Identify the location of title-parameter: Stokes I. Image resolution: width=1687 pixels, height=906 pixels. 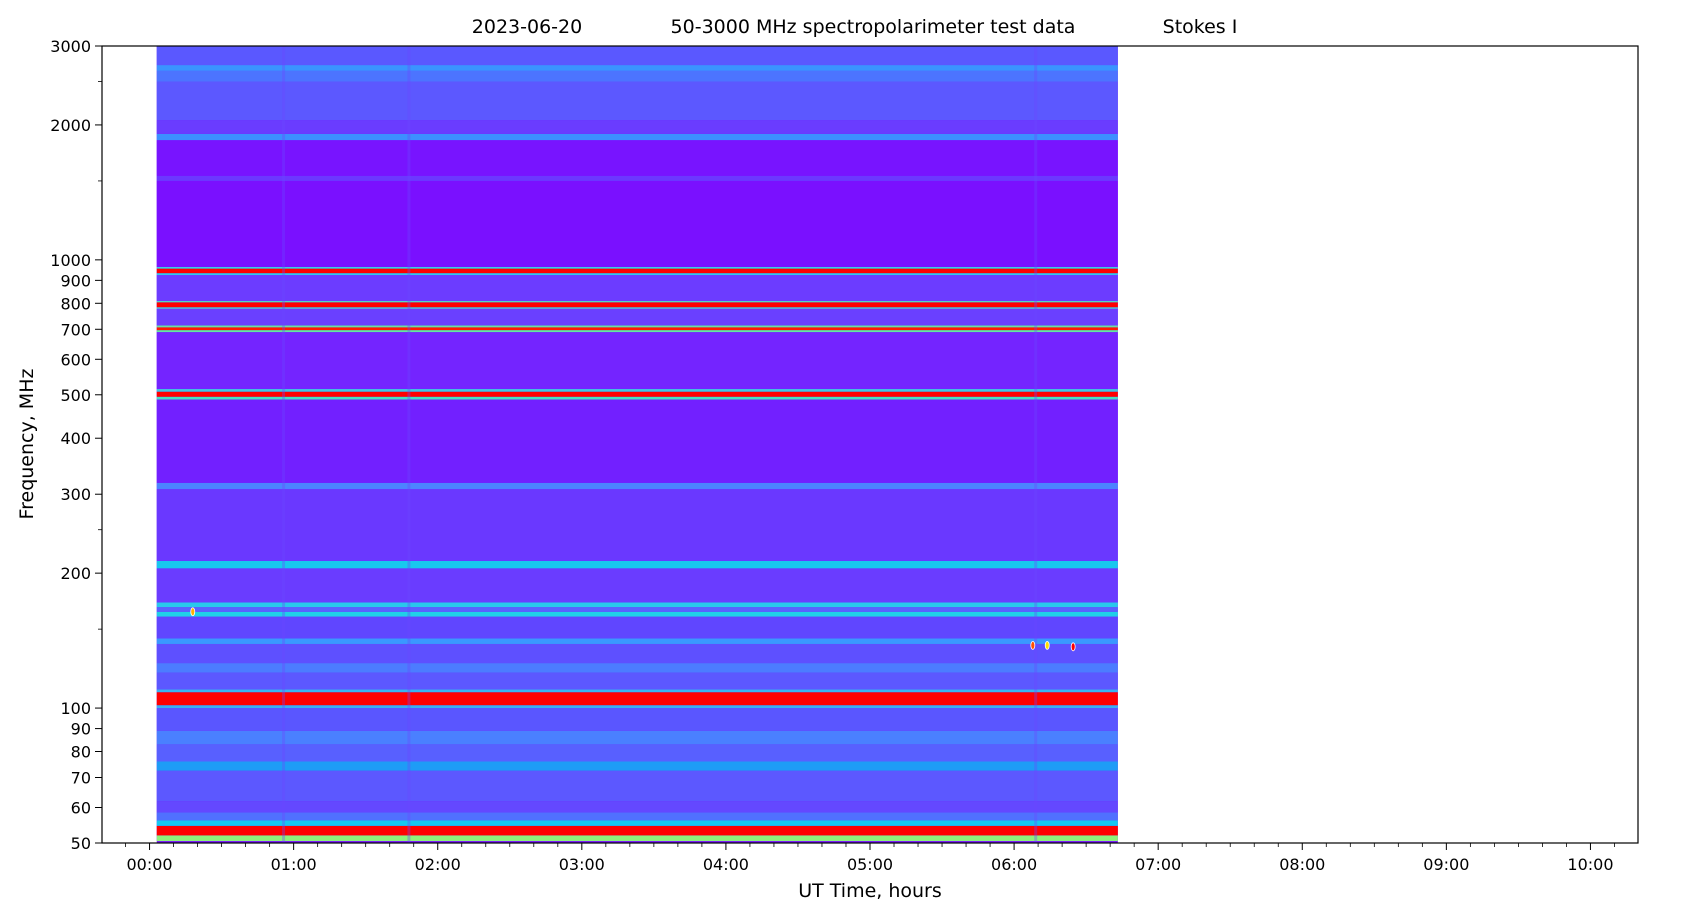
(1200, 27).